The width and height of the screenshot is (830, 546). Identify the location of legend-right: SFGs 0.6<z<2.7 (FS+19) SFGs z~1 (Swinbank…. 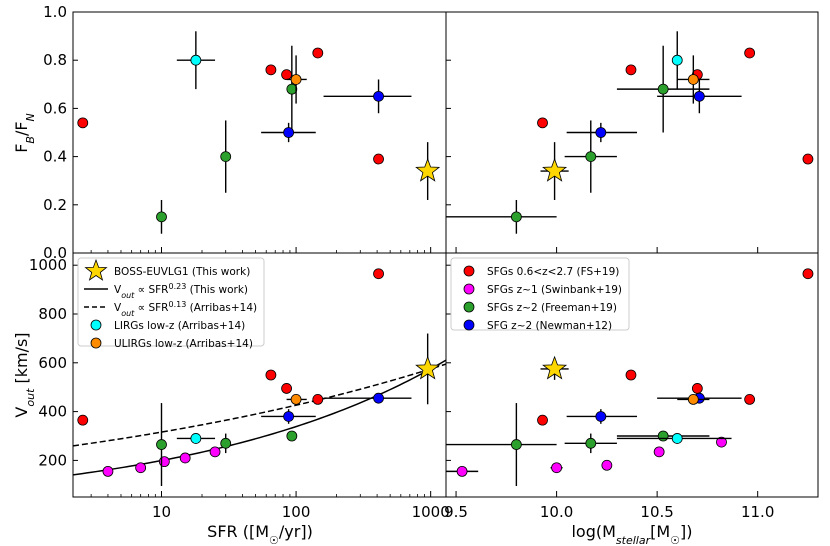
(540, 294).